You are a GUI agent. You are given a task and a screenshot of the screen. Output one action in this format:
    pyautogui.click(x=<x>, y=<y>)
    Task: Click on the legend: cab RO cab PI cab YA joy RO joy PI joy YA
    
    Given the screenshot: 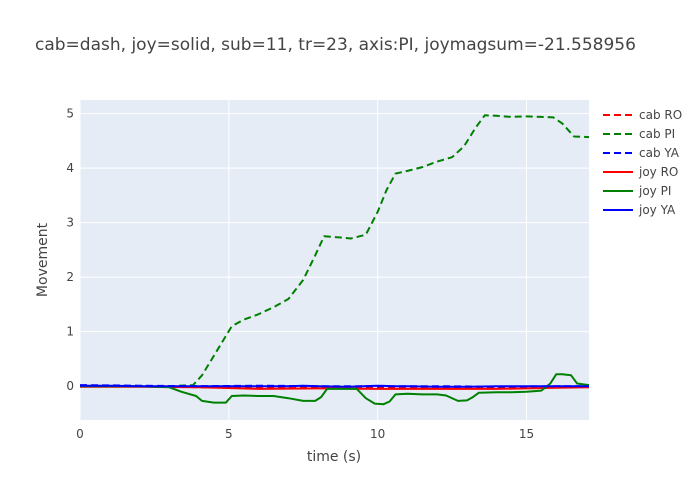 What is the action you would take?
    pyautogui.click(x=642, y=162)
    